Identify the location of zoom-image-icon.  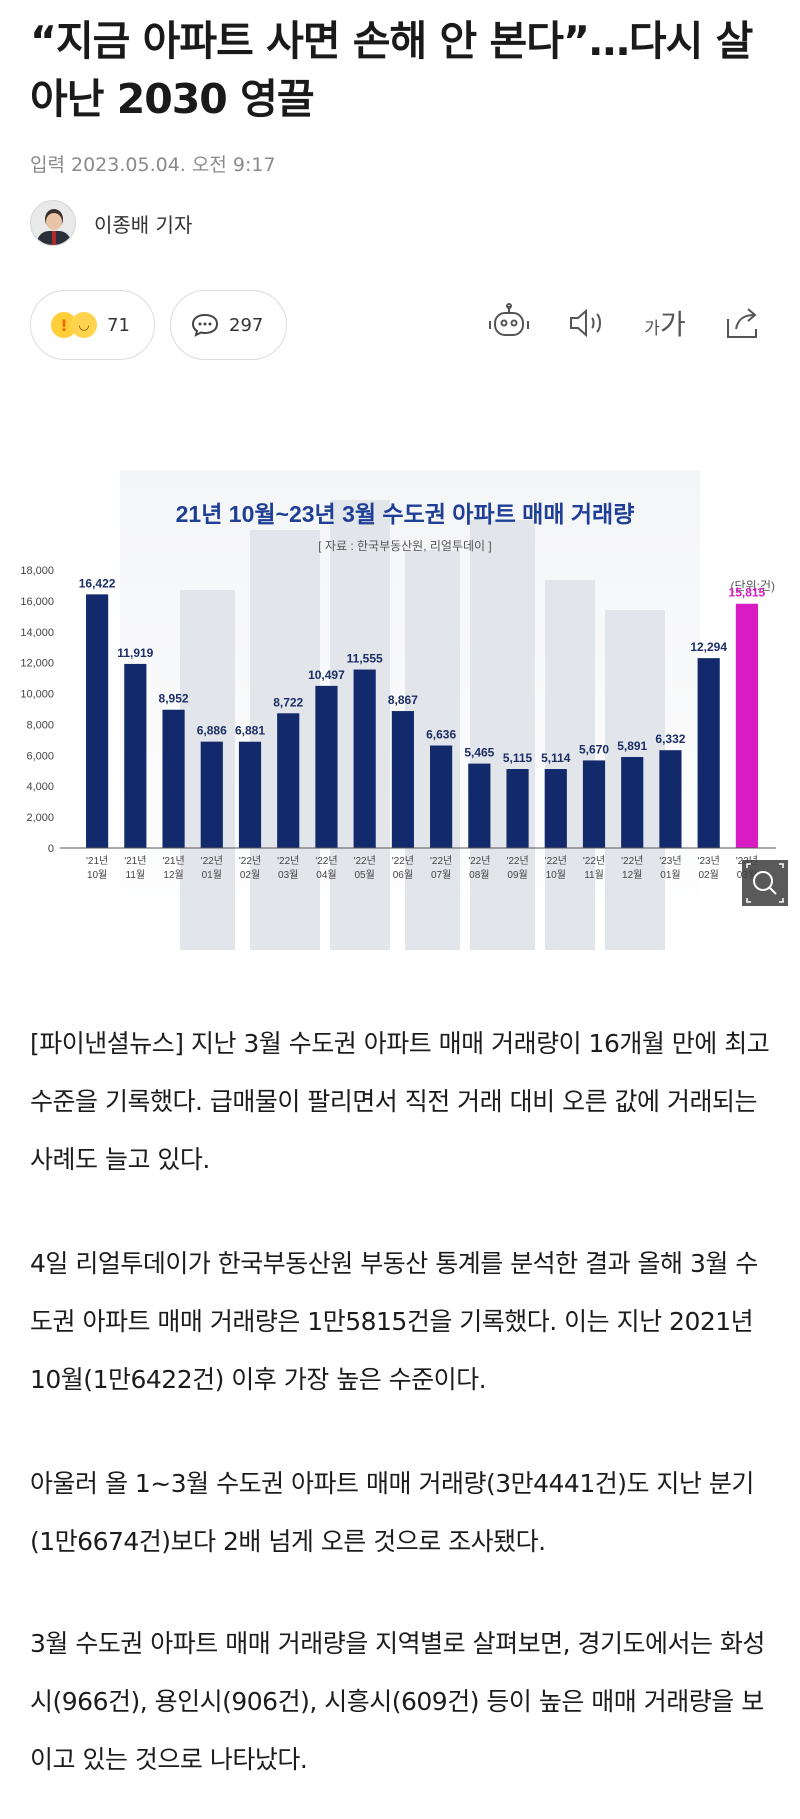
(765, 883).